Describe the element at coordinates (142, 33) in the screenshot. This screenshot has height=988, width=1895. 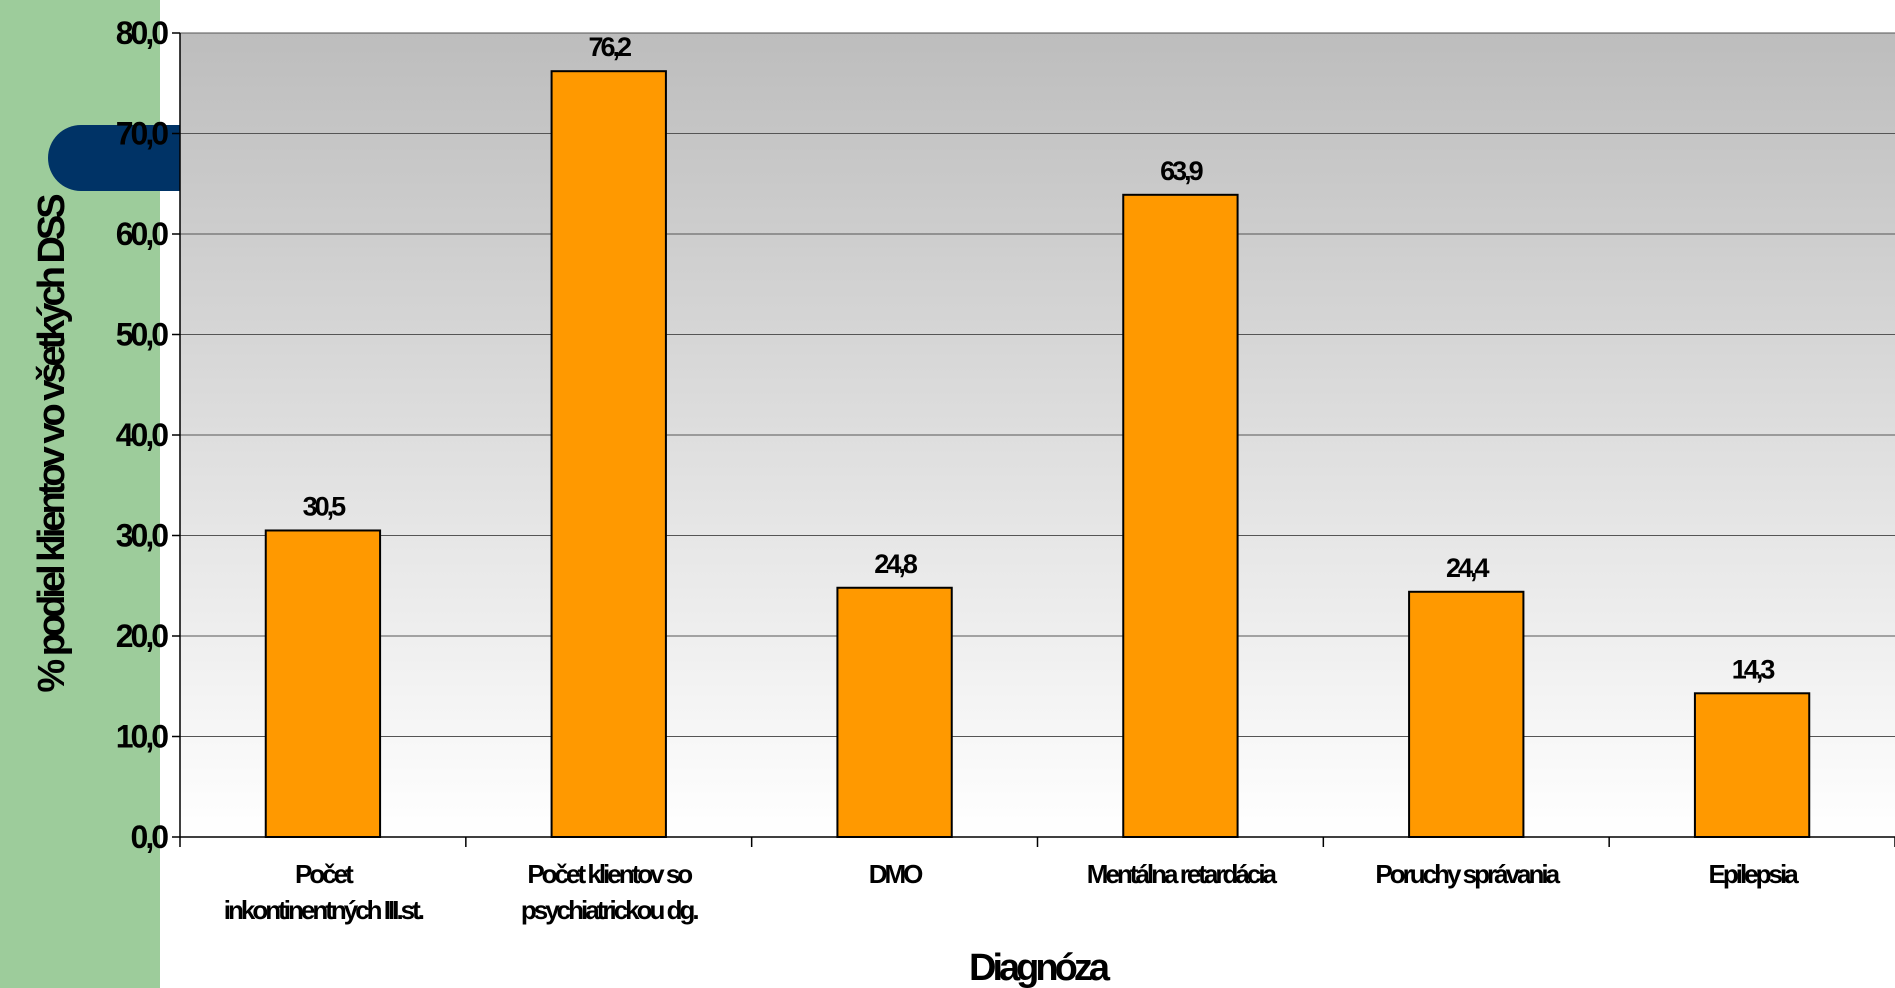
I see `y-tick-label: 80,0` at that location.